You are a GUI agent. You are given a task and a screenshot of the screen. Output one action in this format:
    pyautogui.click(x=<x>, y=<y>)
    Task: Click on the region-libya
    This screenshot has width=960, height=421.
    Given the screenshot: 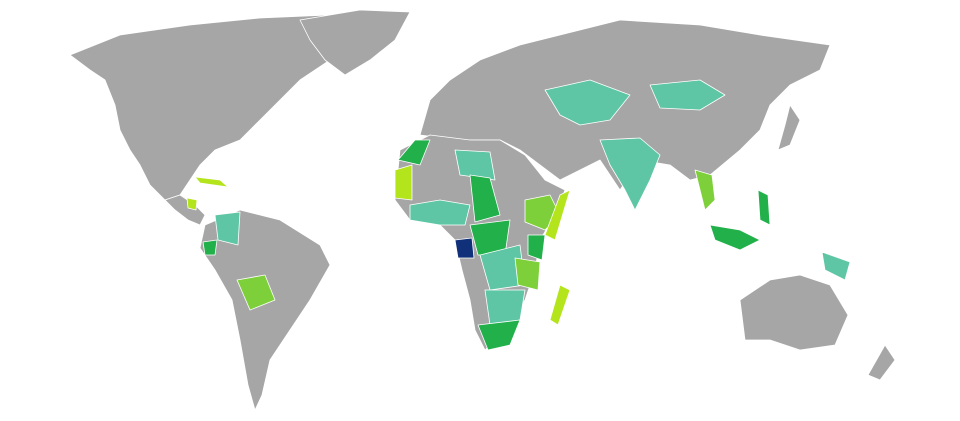 What is the action you would take?
    pyautogui.click(x=475, y=165)
    